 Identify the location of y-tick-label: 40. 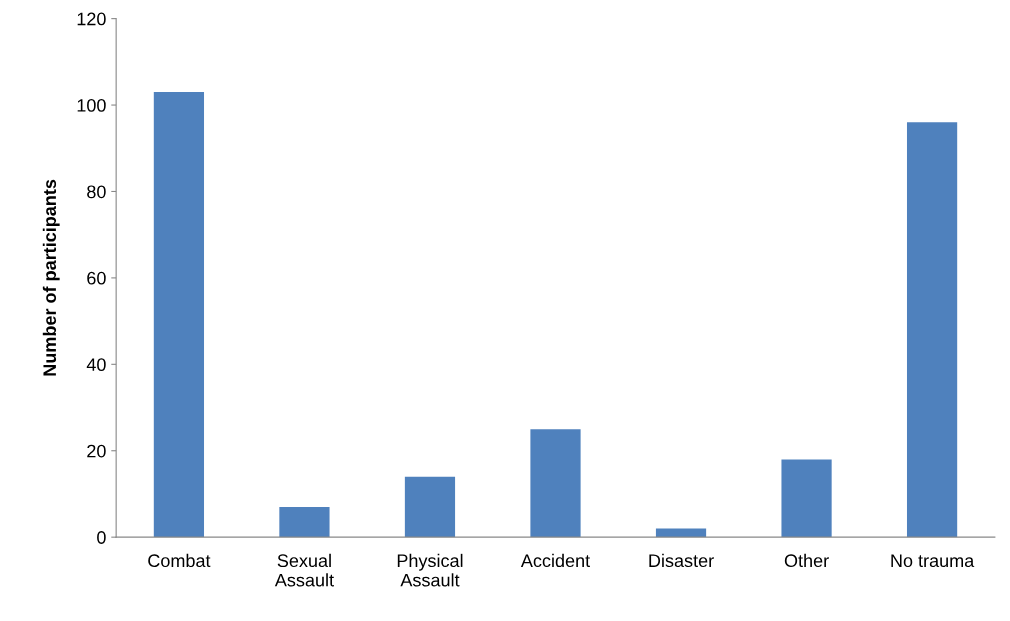
(96, 365).